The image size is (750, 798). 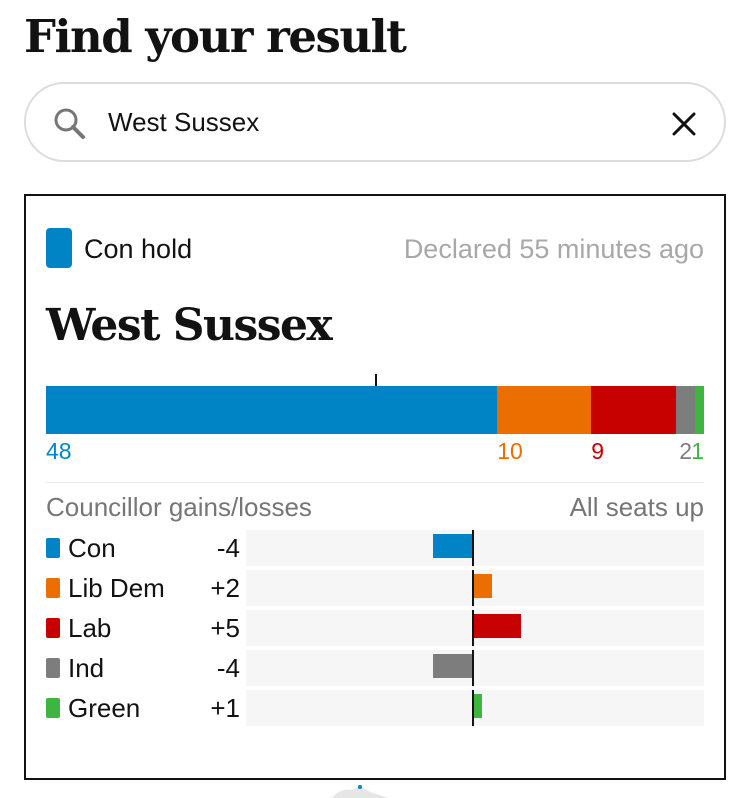 What do you see at coordinates (597, 451) in the screenshot?
I see `seat-count-lab: 9` at bounding box center [597, 451].